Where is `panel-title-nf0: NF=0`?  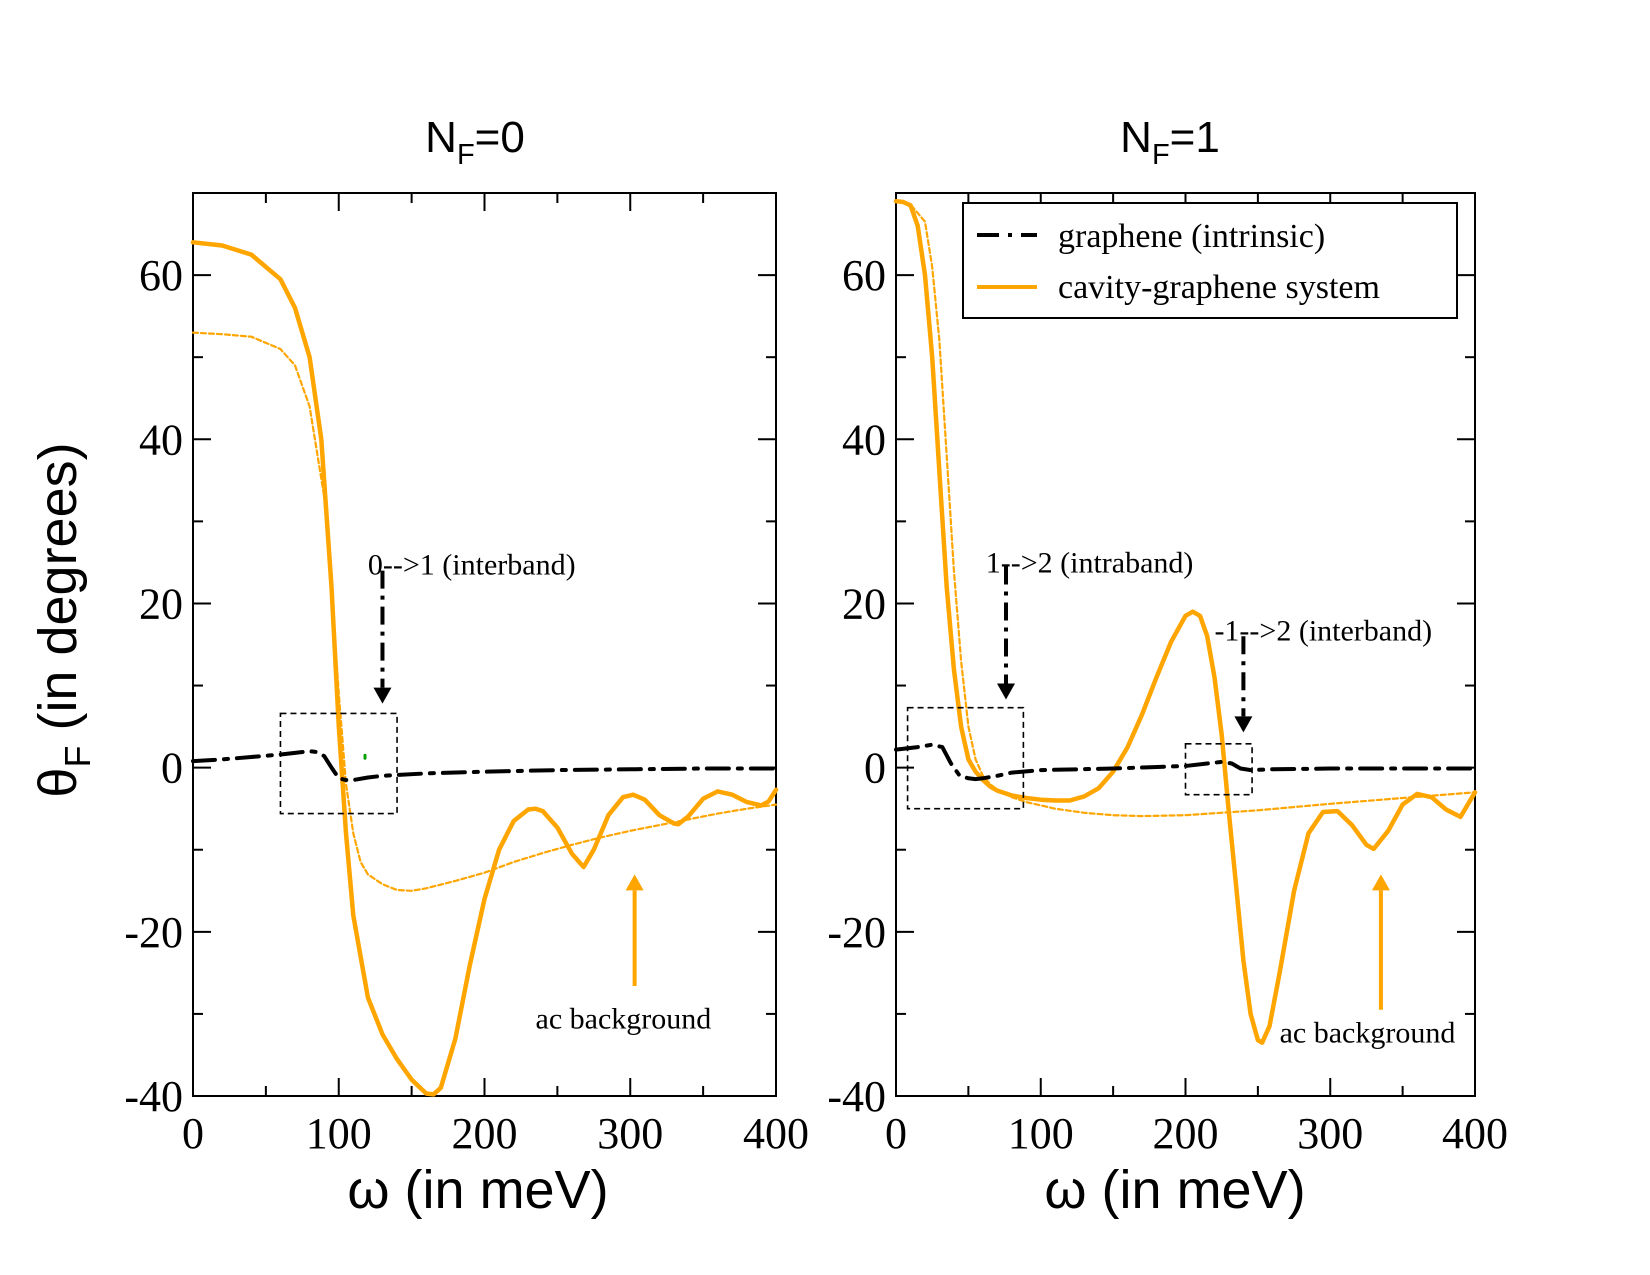 panel-title-nf0: NF=0 is located at coordinates (475, 142).